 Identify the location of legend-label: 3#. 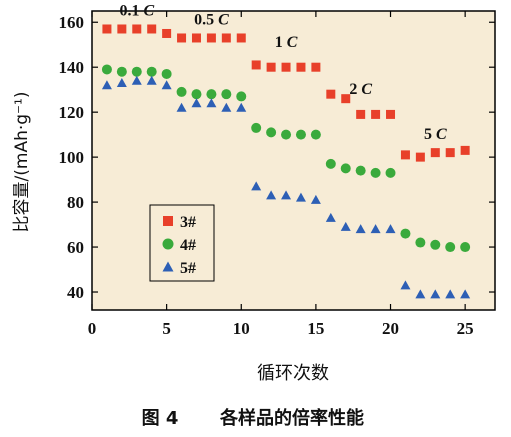
(188, 222).